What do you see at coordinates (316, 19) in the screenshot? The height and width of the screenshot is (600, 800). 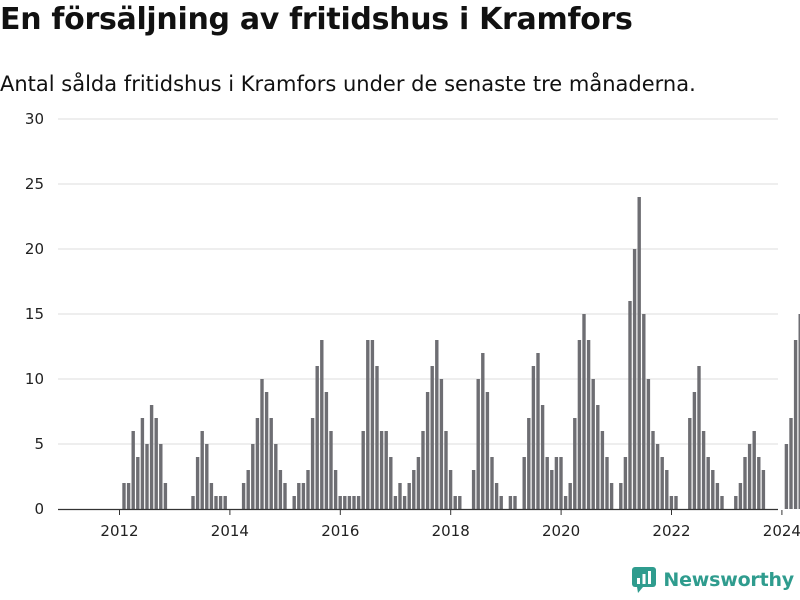 I see `chart-title: En försäljning av fritidshus i Kramfors` at bounding box center [316, 19].